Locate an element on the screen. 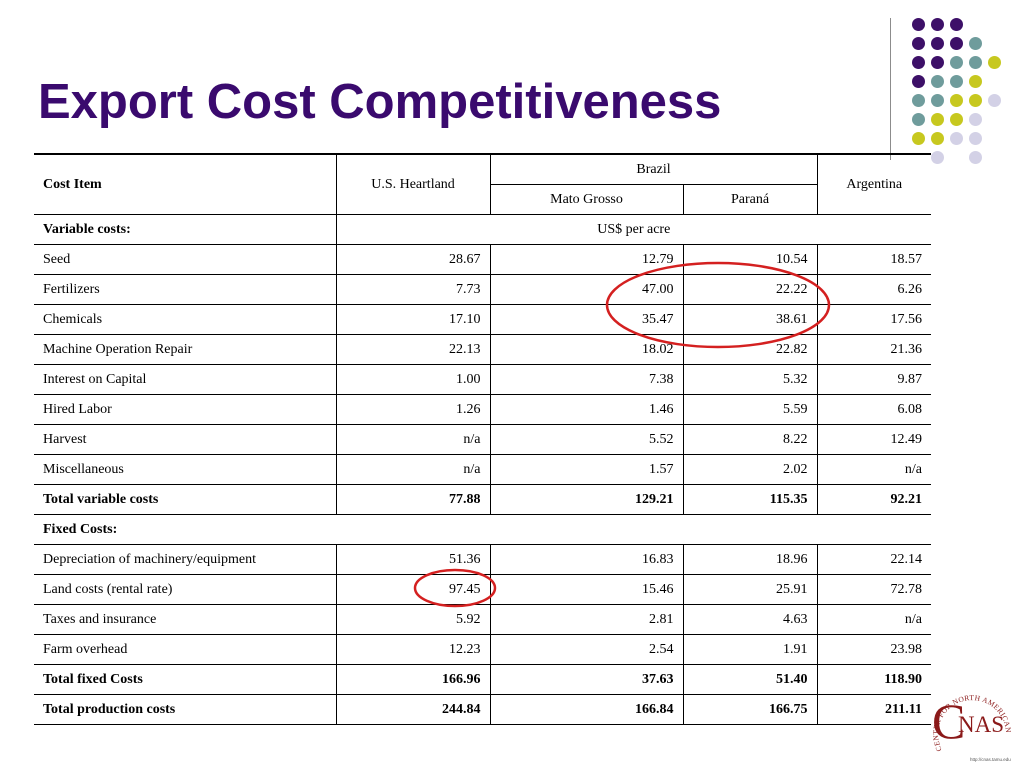 The image size is (1024, 768). cell-mg: 2.54 is located at coordinates (587, 649).